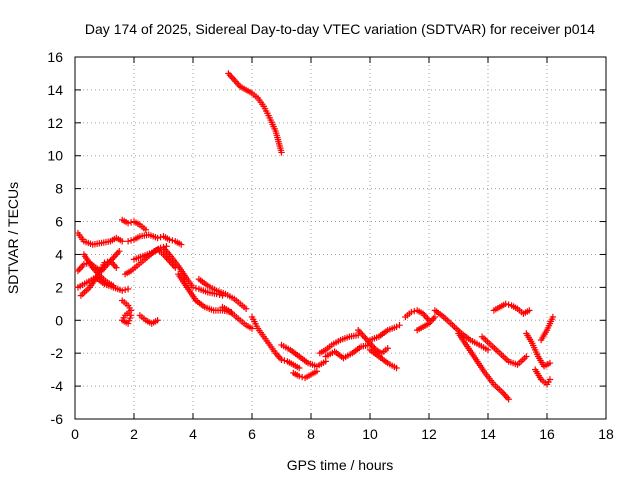 Image resolution: width=640 pixels, height=480 pixels. I want to click on series-track-t, so click(339, 344).